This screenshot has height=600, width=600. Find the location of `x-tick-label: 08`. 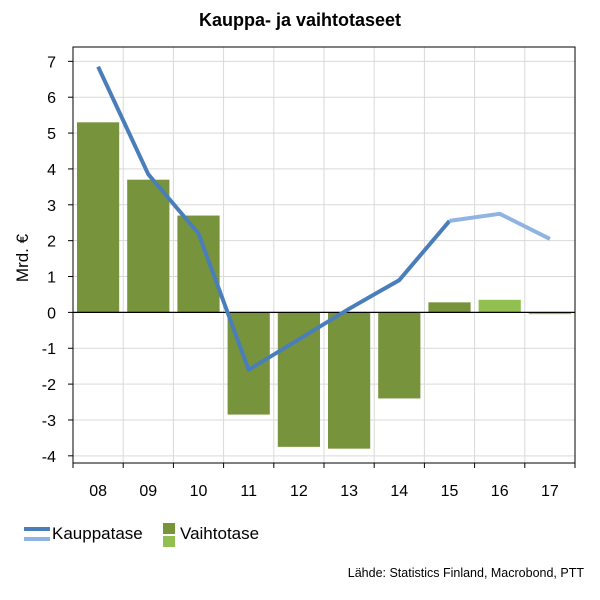

x-tick-label: 08 is located at coordinates (98, 491).